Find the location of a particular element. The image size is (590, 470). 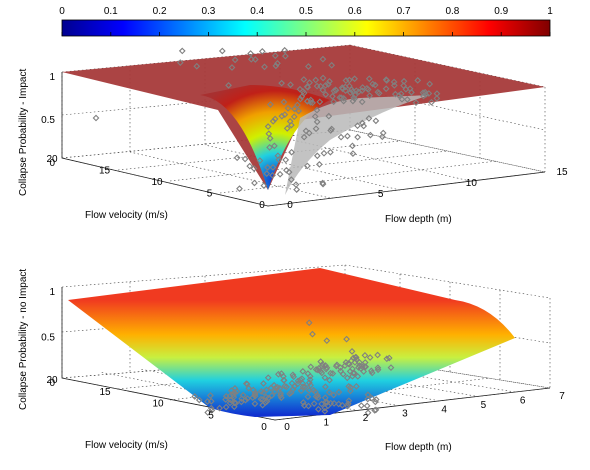

colorbar-tick-label: 0 is located at coordinates (62, 11).